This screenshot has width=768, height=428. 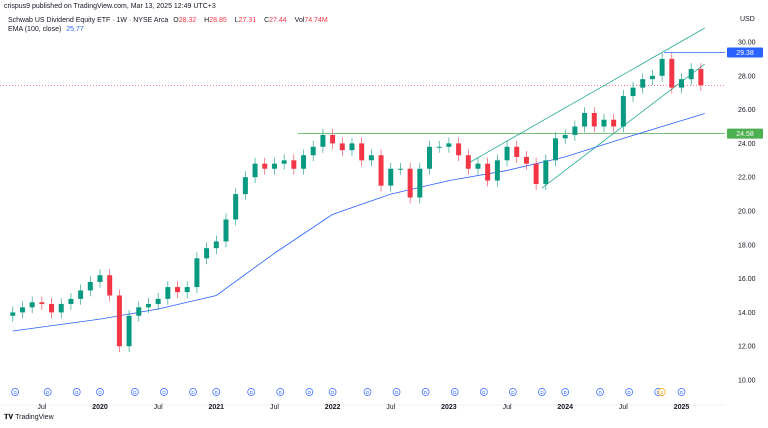 What do you see at coordinates (745, 53) in the screenshot?
I see `resistance-price-label: 29.38` at bounding box center [745, 53].